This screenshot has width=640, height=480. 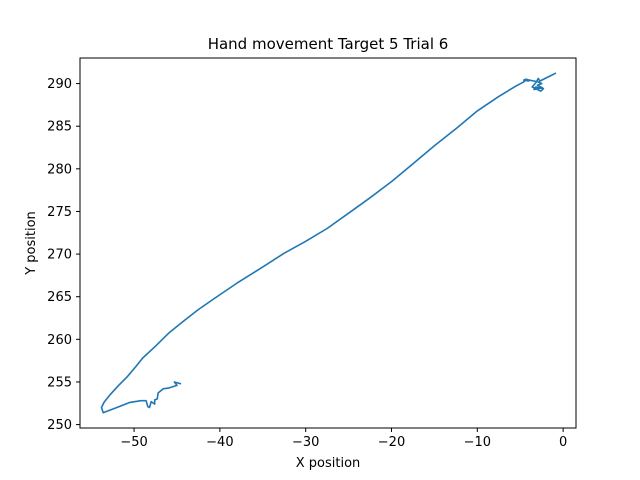 What do you see at coordinates (328, 463) in the screenshot?
I see `x-axis-label: X position` at bounding box center [328, 463].